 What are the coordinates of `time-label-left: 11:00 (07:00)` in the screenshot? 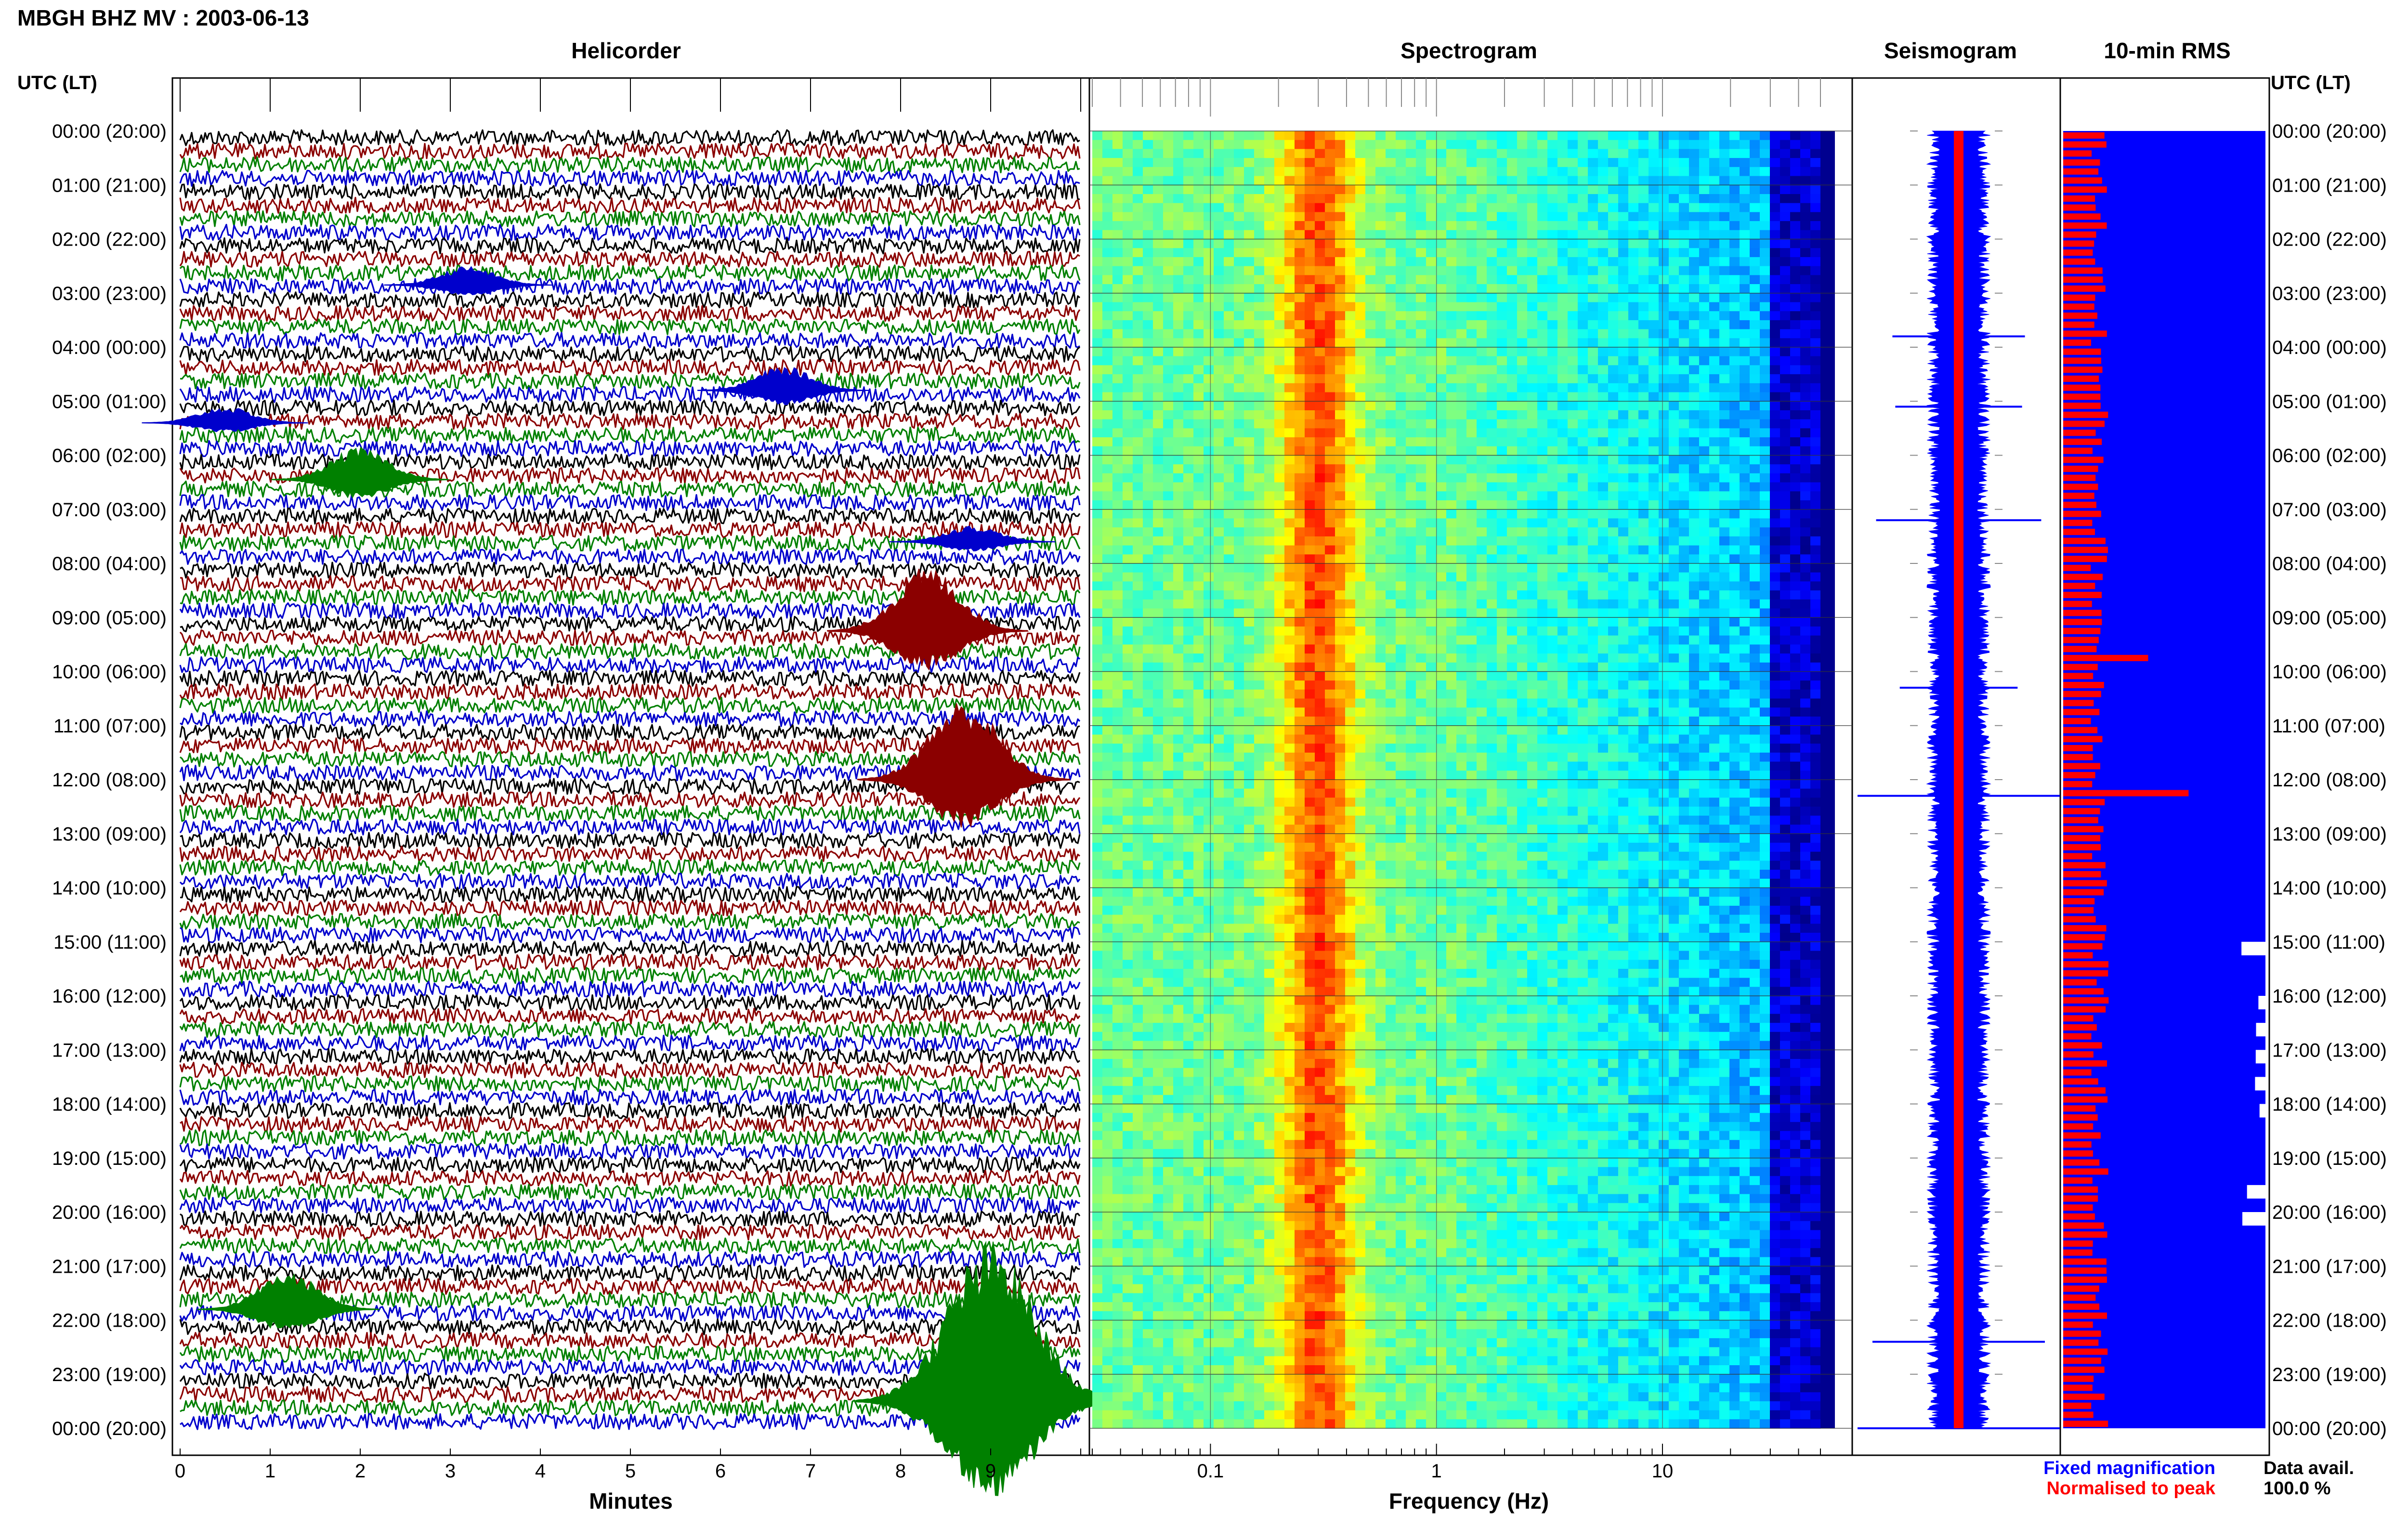 It's located at (110, 726).